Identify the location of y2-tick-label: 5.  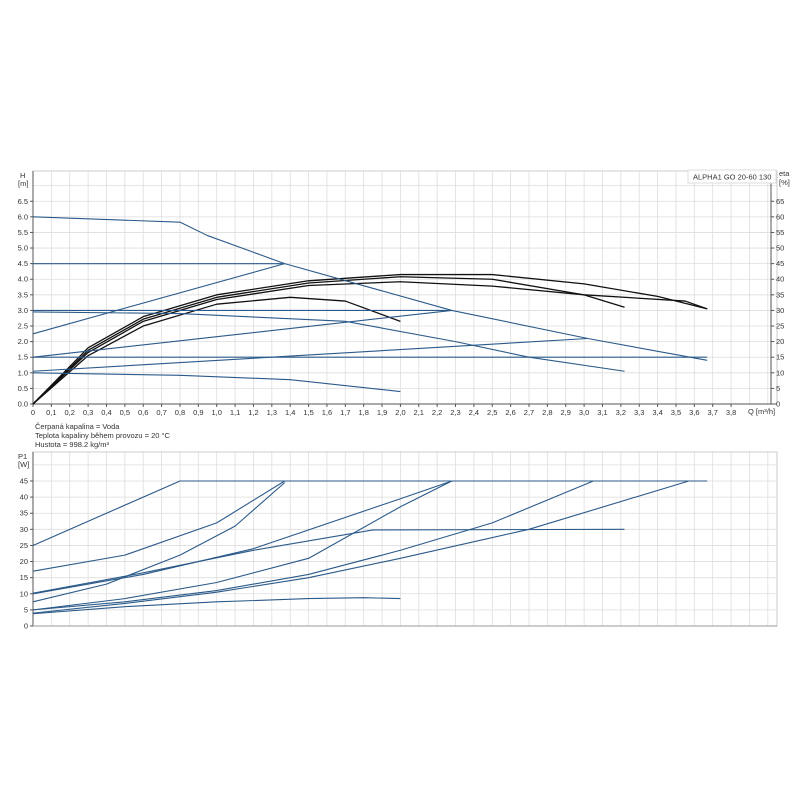
(778, 388).